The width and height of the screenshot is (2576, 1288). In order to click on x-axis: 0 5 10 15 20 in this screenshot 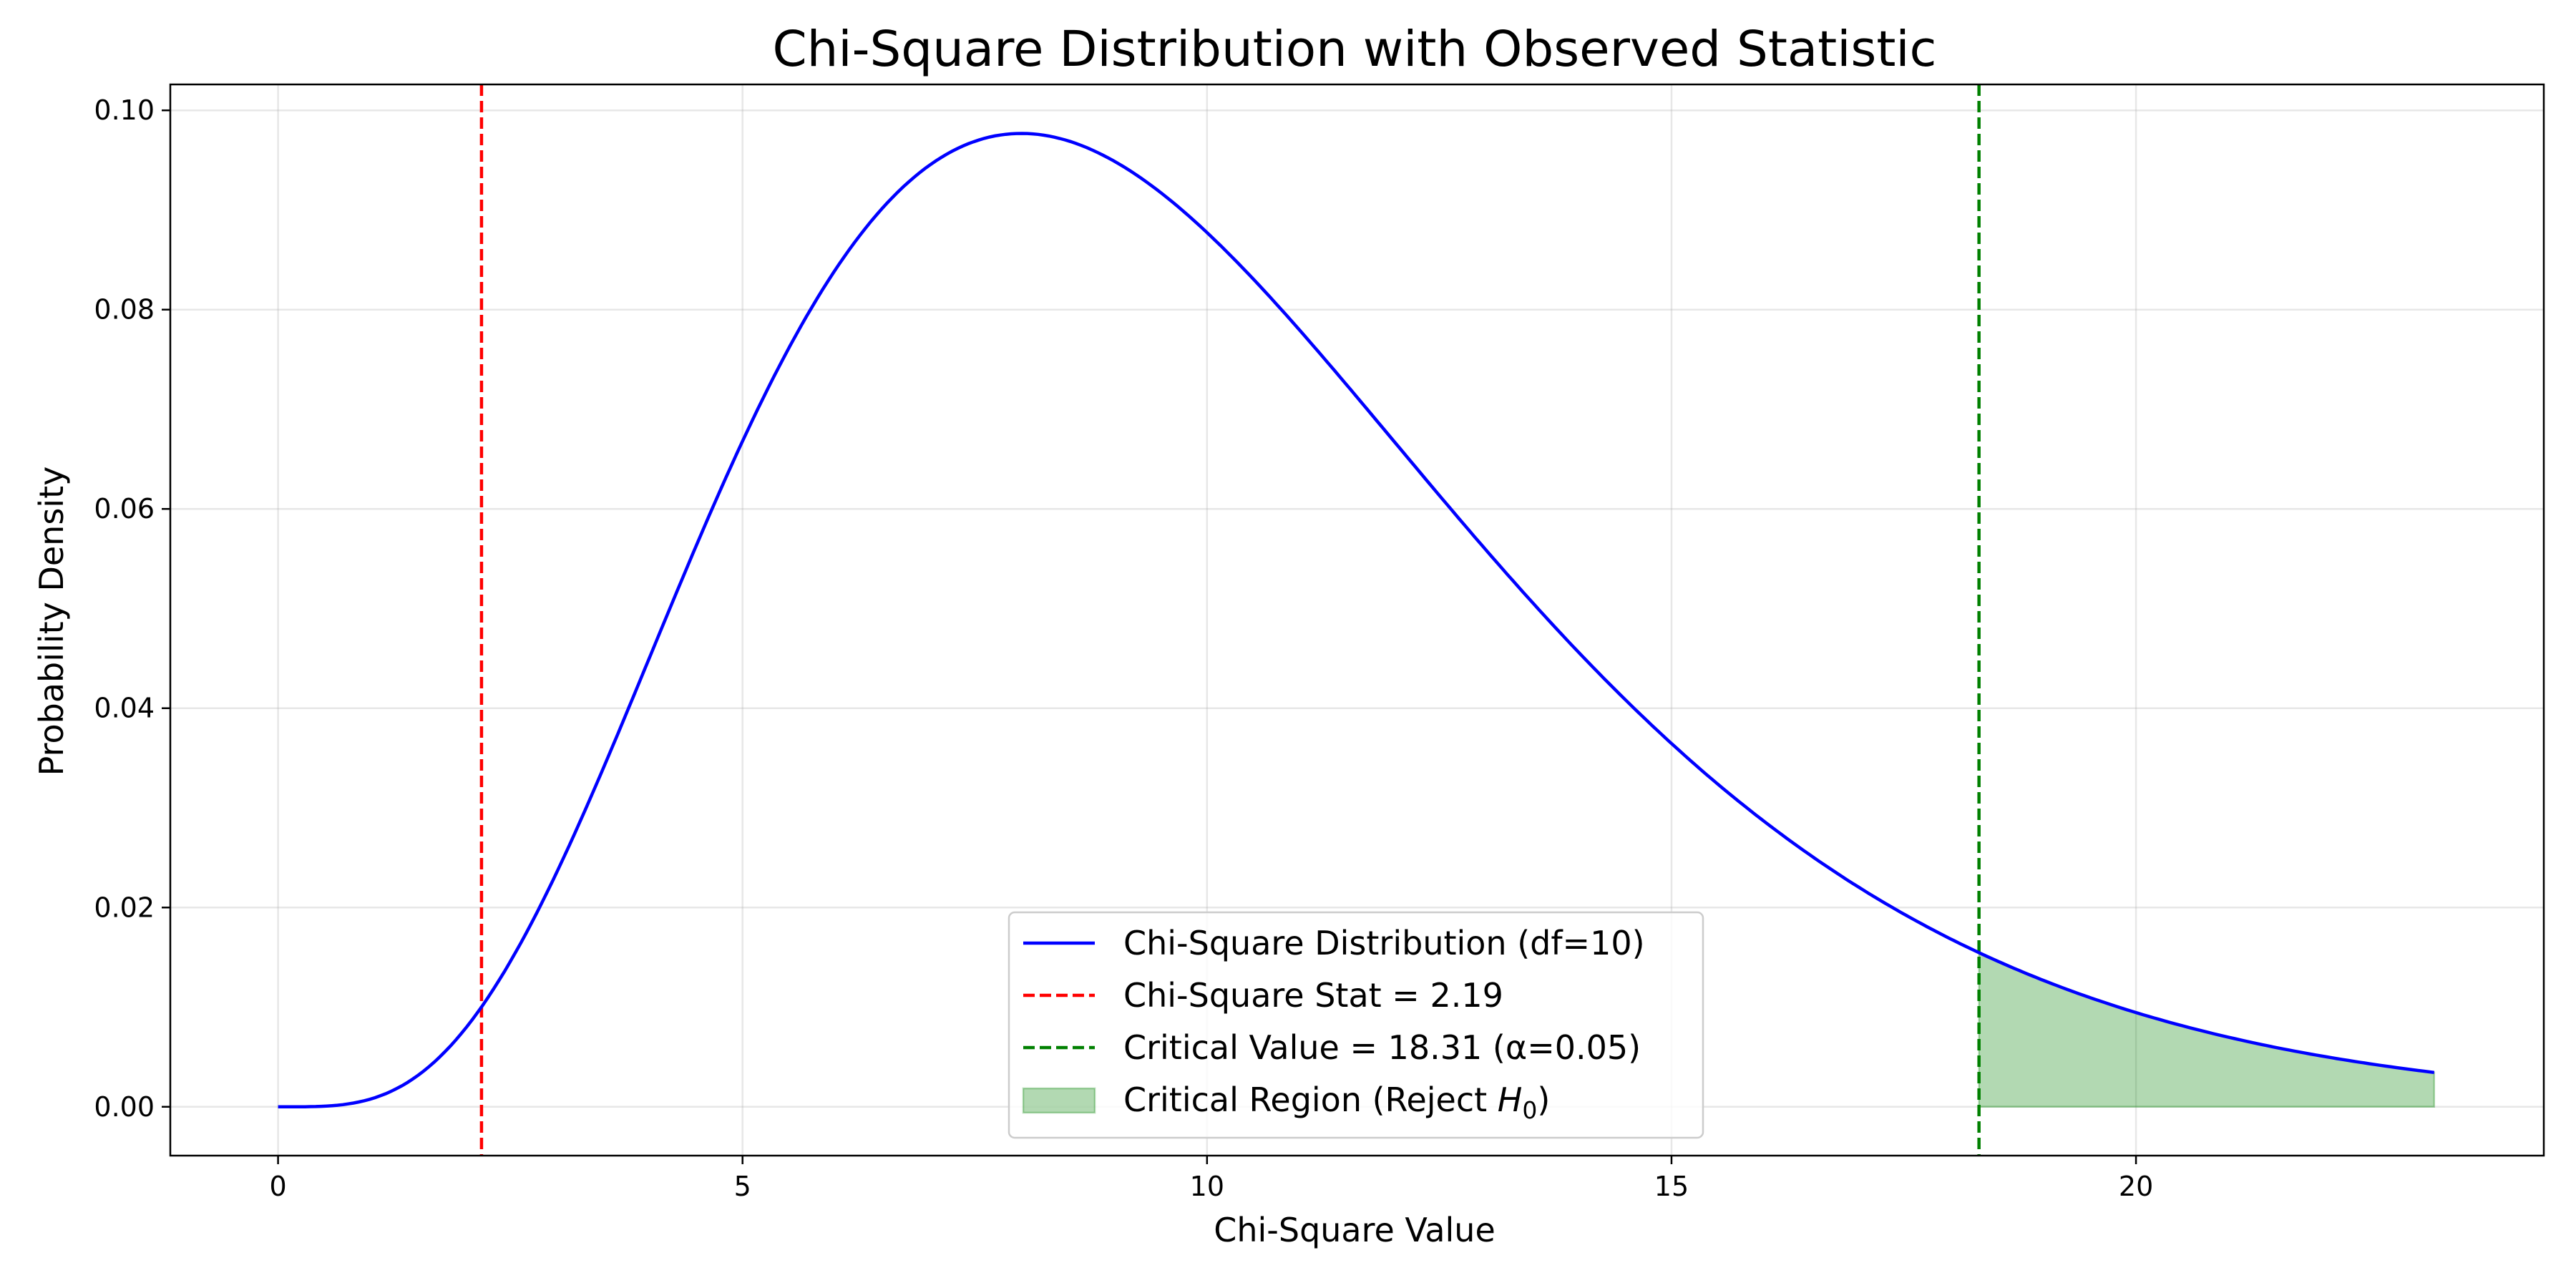, I will do `click(1211, 1179)`.